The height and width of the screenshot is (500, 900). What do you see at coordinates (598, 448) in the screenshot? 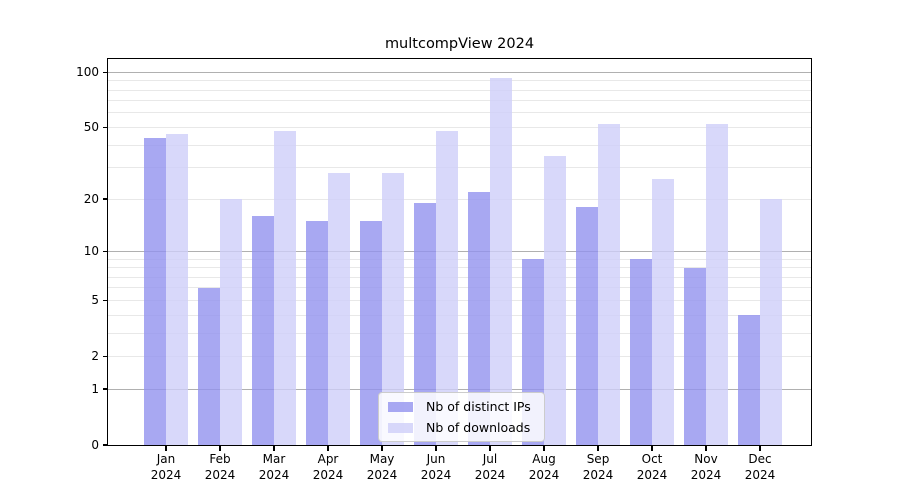
I see `x-tick-mark-sep` at bounding box center [598, 448].